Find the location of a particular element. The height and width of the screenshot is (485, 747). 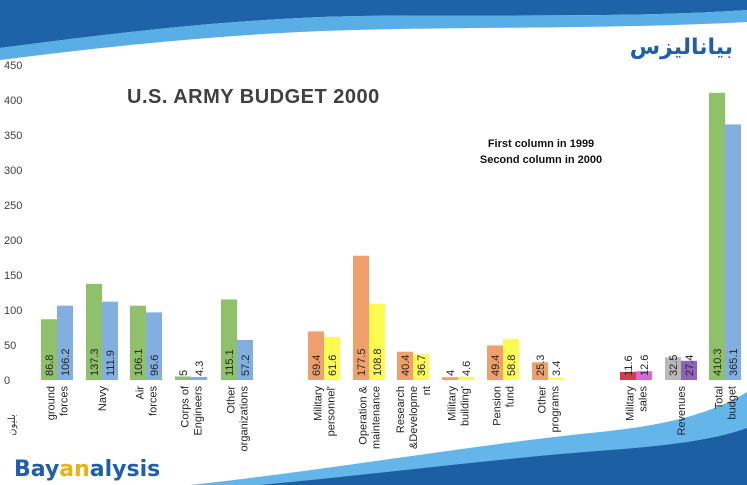

category-label-line: organizations is located at coordinates (245, 419).